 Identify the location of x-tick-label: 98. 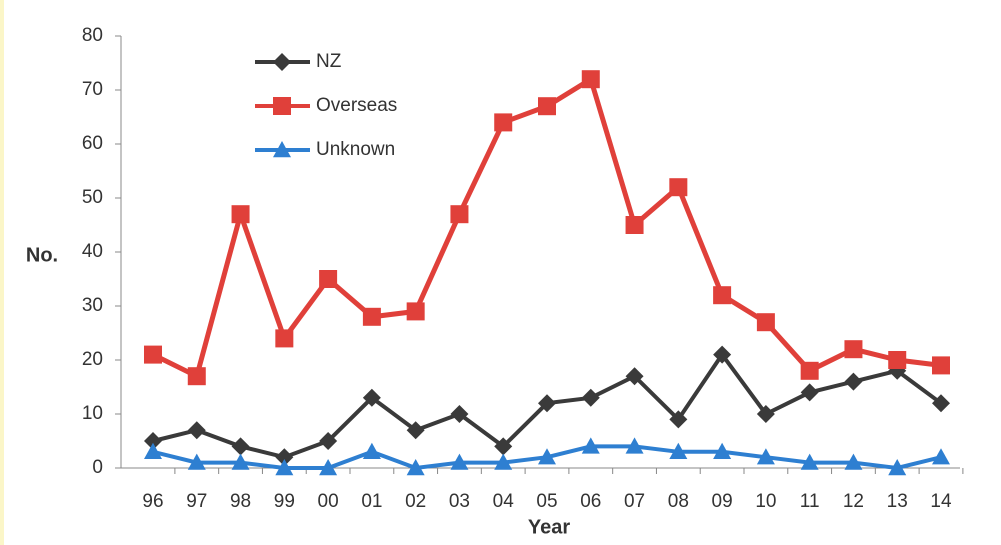
(240, 501).